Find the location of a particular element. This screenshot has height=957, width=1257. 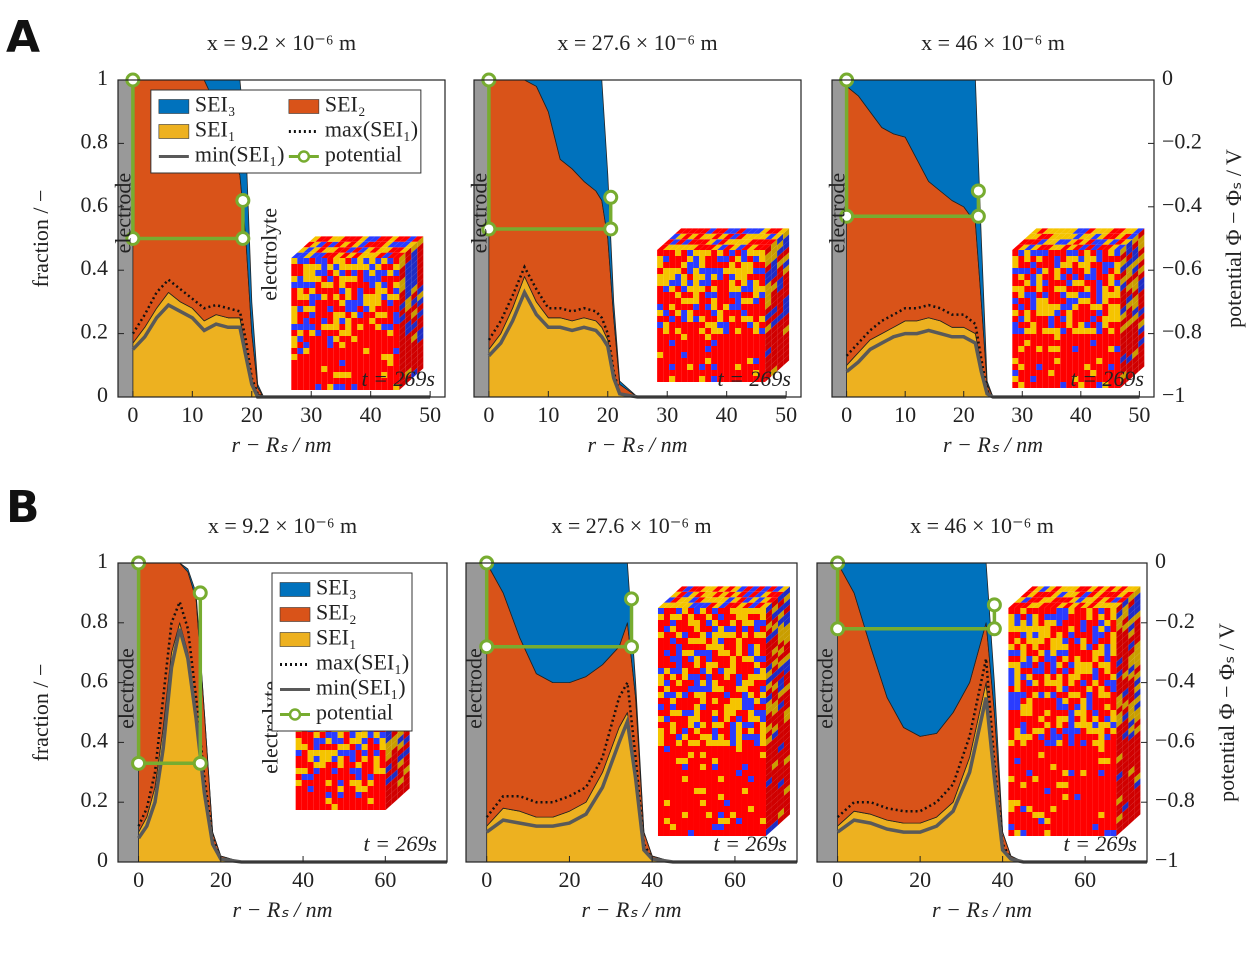

electrolyte-label: electrolyte is located at coordinates (269, 254).